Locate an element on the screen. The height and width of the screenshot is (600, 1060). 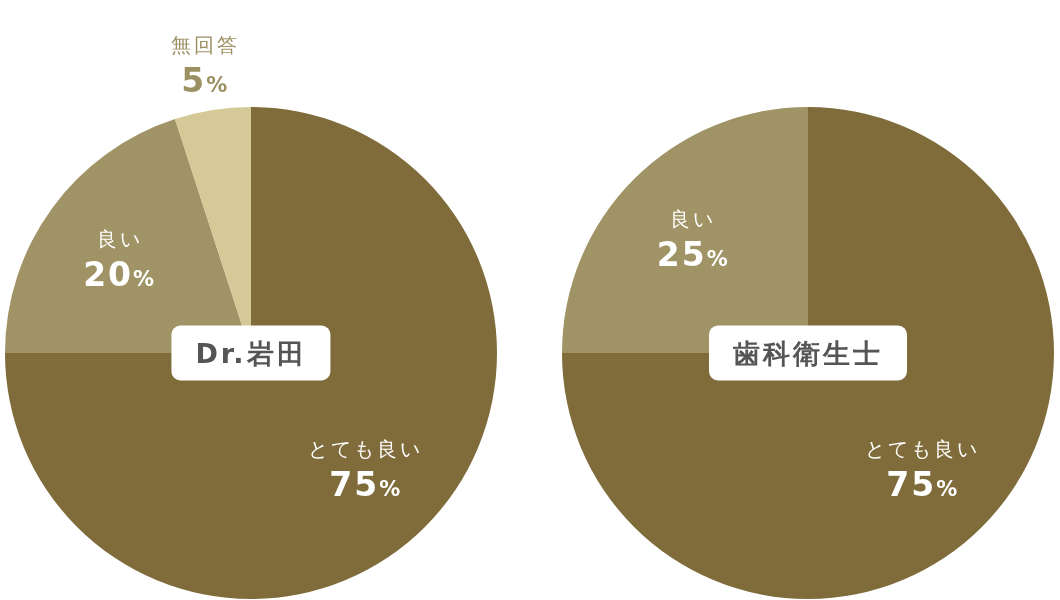
data-label: 20% is located at coordinates (120, 274).